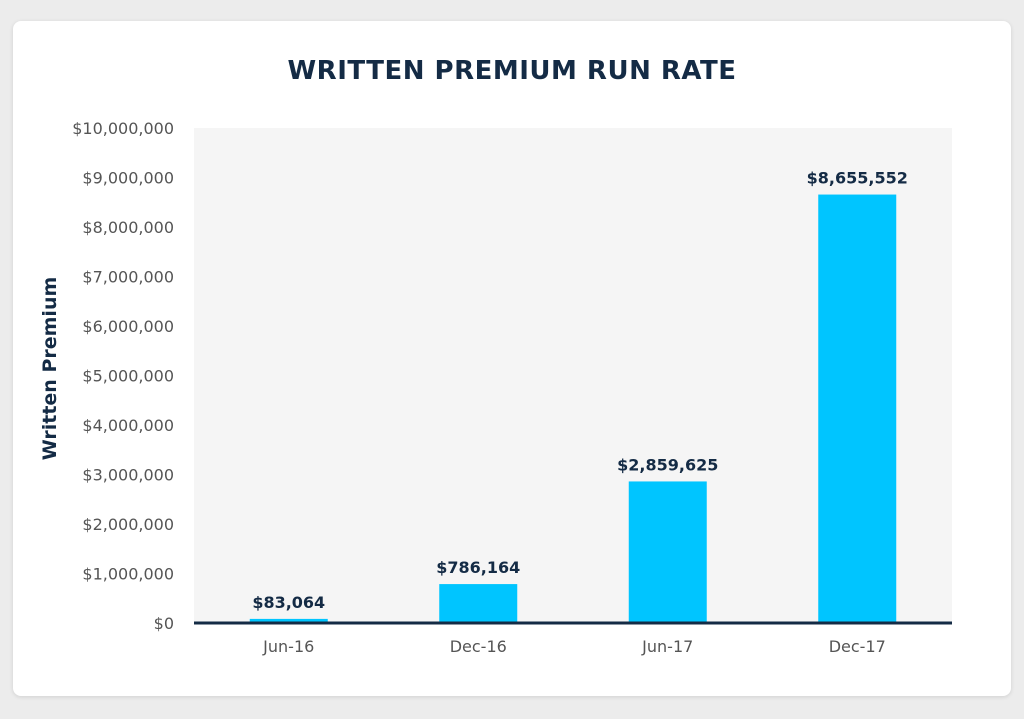  Describe the element at coordinates (128, 475) in the screenshot. I see `y-tick-label: $3,000,000` at that location.